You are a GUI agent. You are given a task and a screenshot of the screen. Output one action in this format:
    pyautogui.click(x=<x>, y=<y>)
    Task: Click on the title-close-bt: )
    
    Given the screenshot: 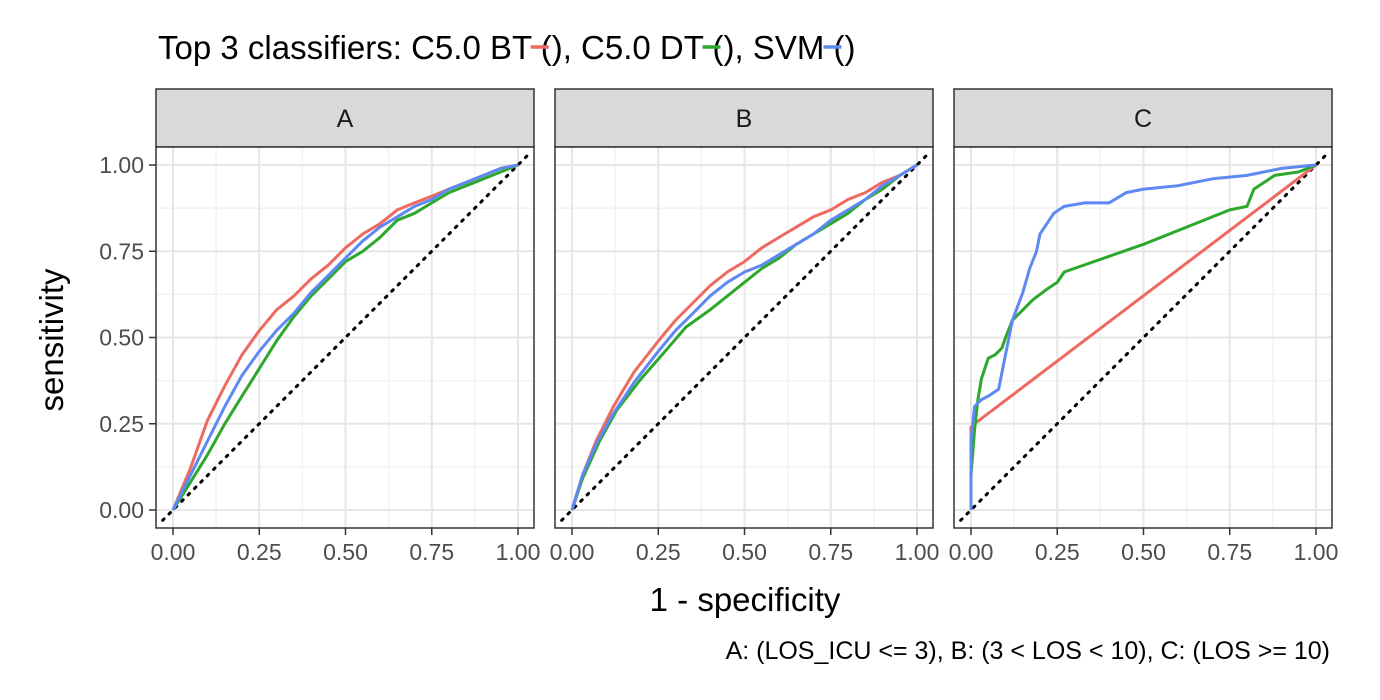 What is the action you would take?
    pyautogui.click(x=557, y=47)
    